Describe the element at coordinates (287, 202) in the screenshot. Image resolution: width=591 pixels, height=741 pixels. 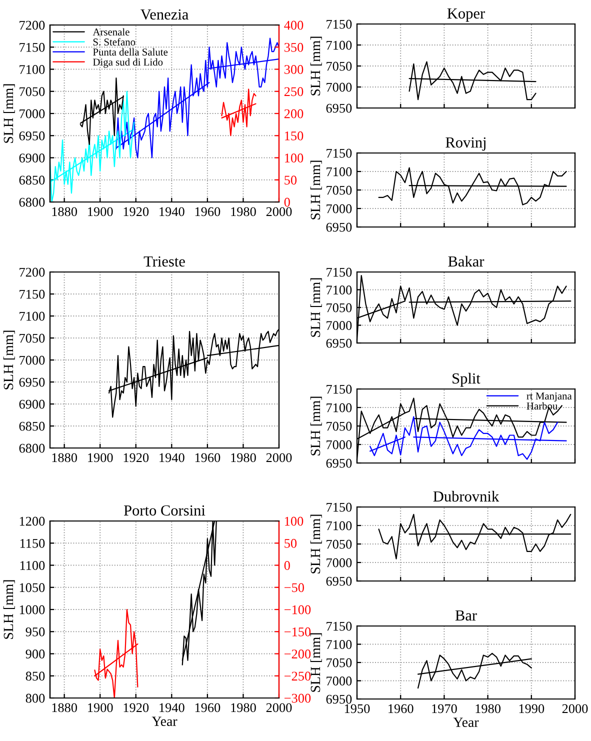
I see `y2-tick-label: 0` at that location.